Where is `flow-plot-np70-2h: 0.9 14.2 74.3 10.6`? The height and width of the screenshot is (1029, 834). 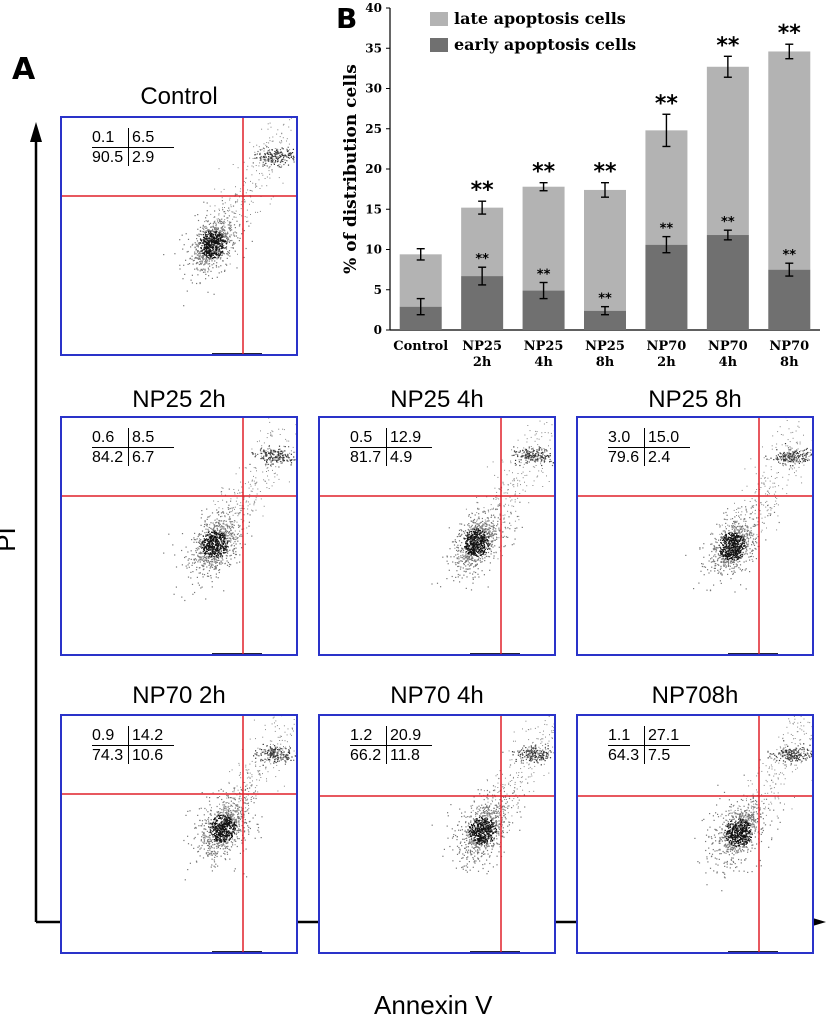 flow-plot-np70-2h: 0.9 14.2 74.3 10.6 is located at coordinates (179, 834).